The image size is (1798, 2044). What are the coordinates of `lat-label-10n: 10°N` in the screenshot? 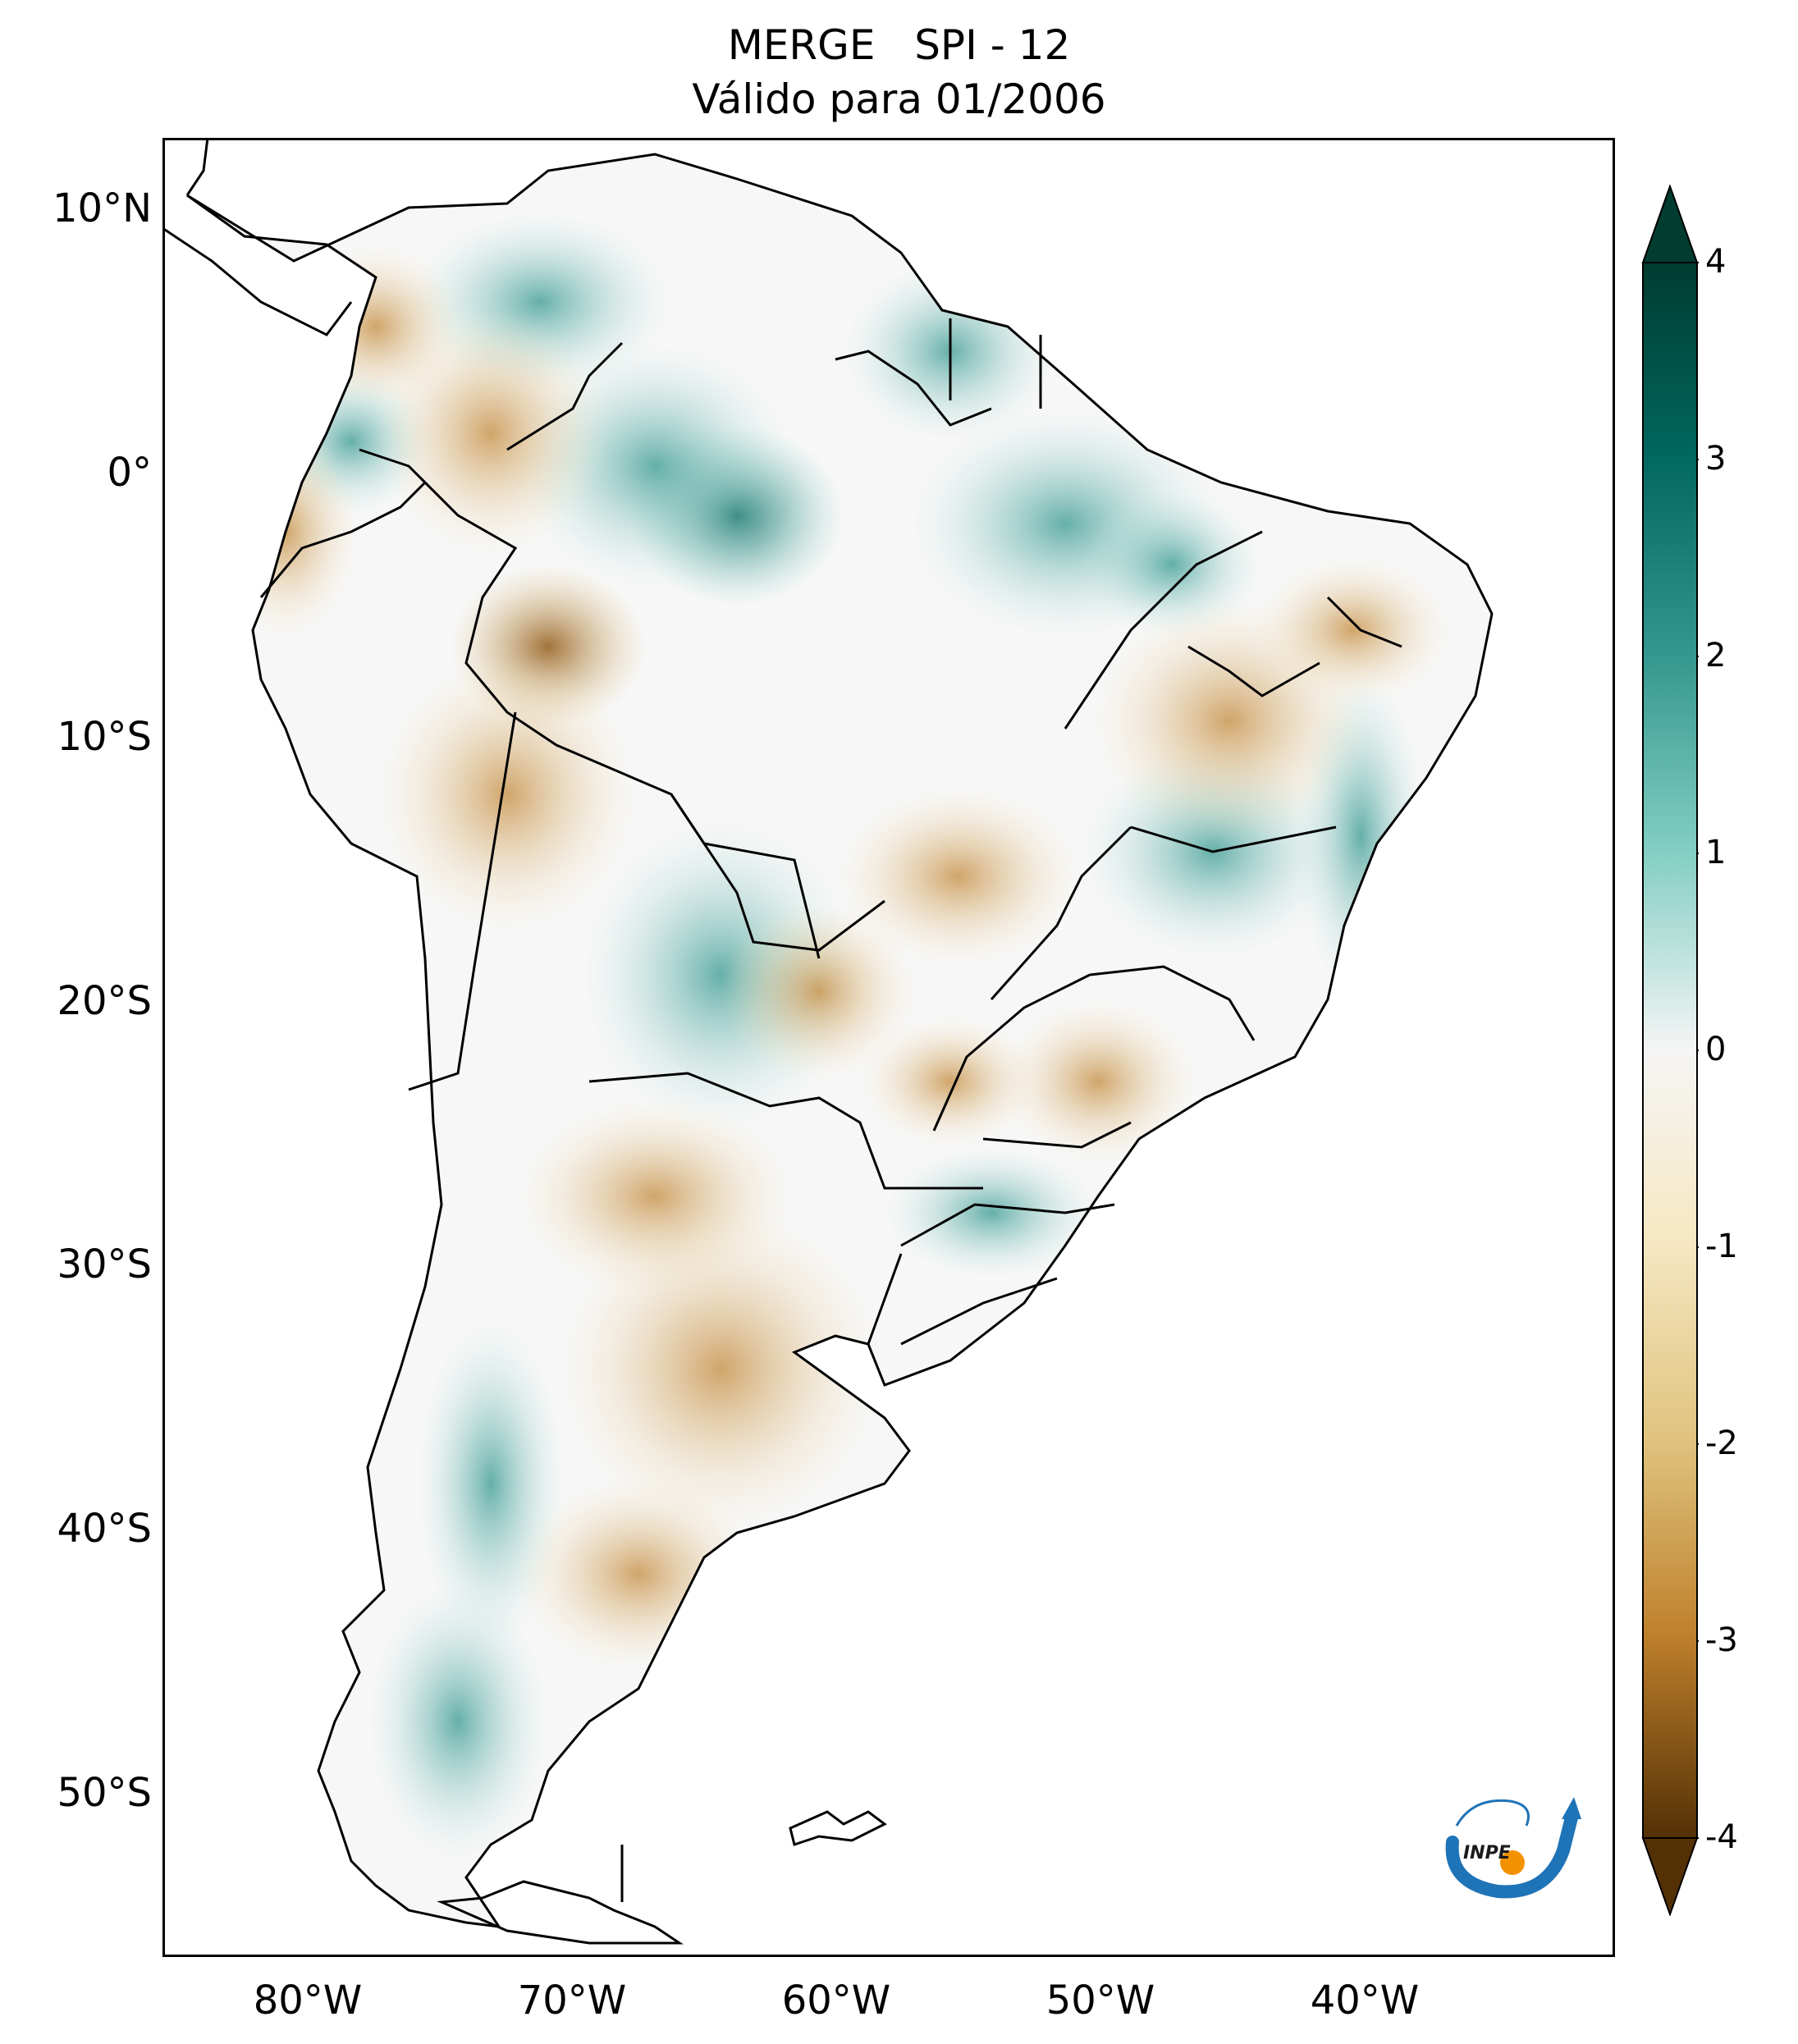 It's located at (102, 208).